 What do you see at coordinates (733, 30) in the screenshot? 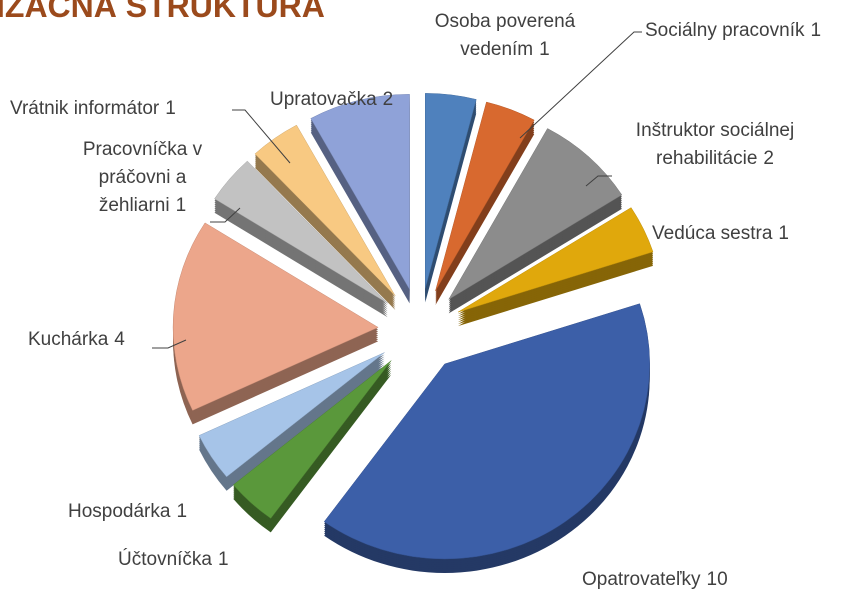
I see `data-label: Sociálny pracovník 1` at bounding box center [733, 30].